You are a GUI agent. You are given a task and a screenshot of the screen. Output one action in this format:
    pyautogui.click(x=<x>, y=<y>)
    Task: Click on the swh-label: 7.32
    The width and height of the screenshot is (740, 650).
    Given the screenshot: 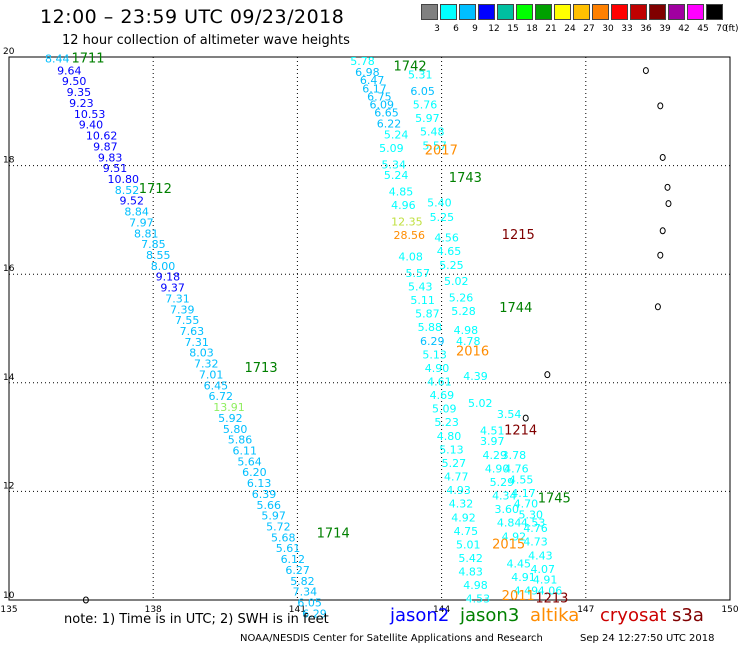 What is the action you would take?
    pyautogui.click(x=206, y=364)
    